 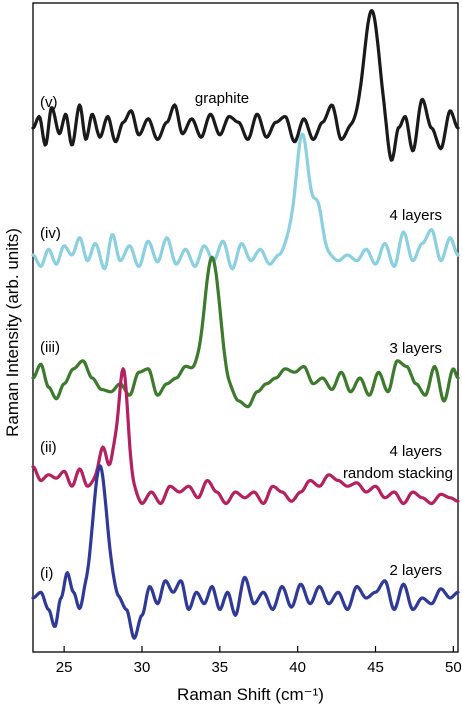 What do you see at coordinates (453, 667) in the screenshot?
I see `x-tick-label: 50` at bounding box center [453, 667].